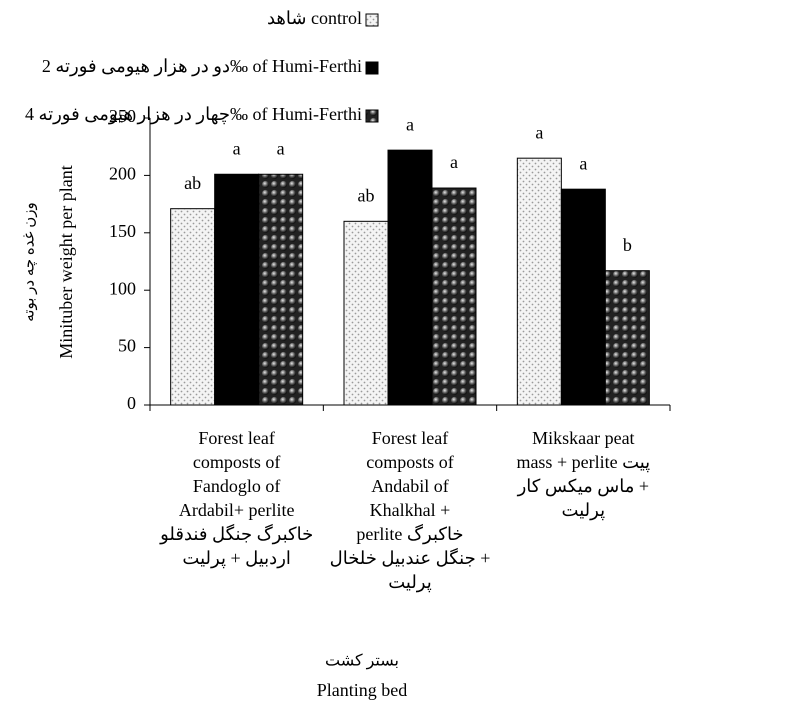 This screenshot has height=706, width=790. What do you see at coordinates (122, 174) in the screenshot?
I see `y-tick-label: 200` at bounding box center [122, 174].